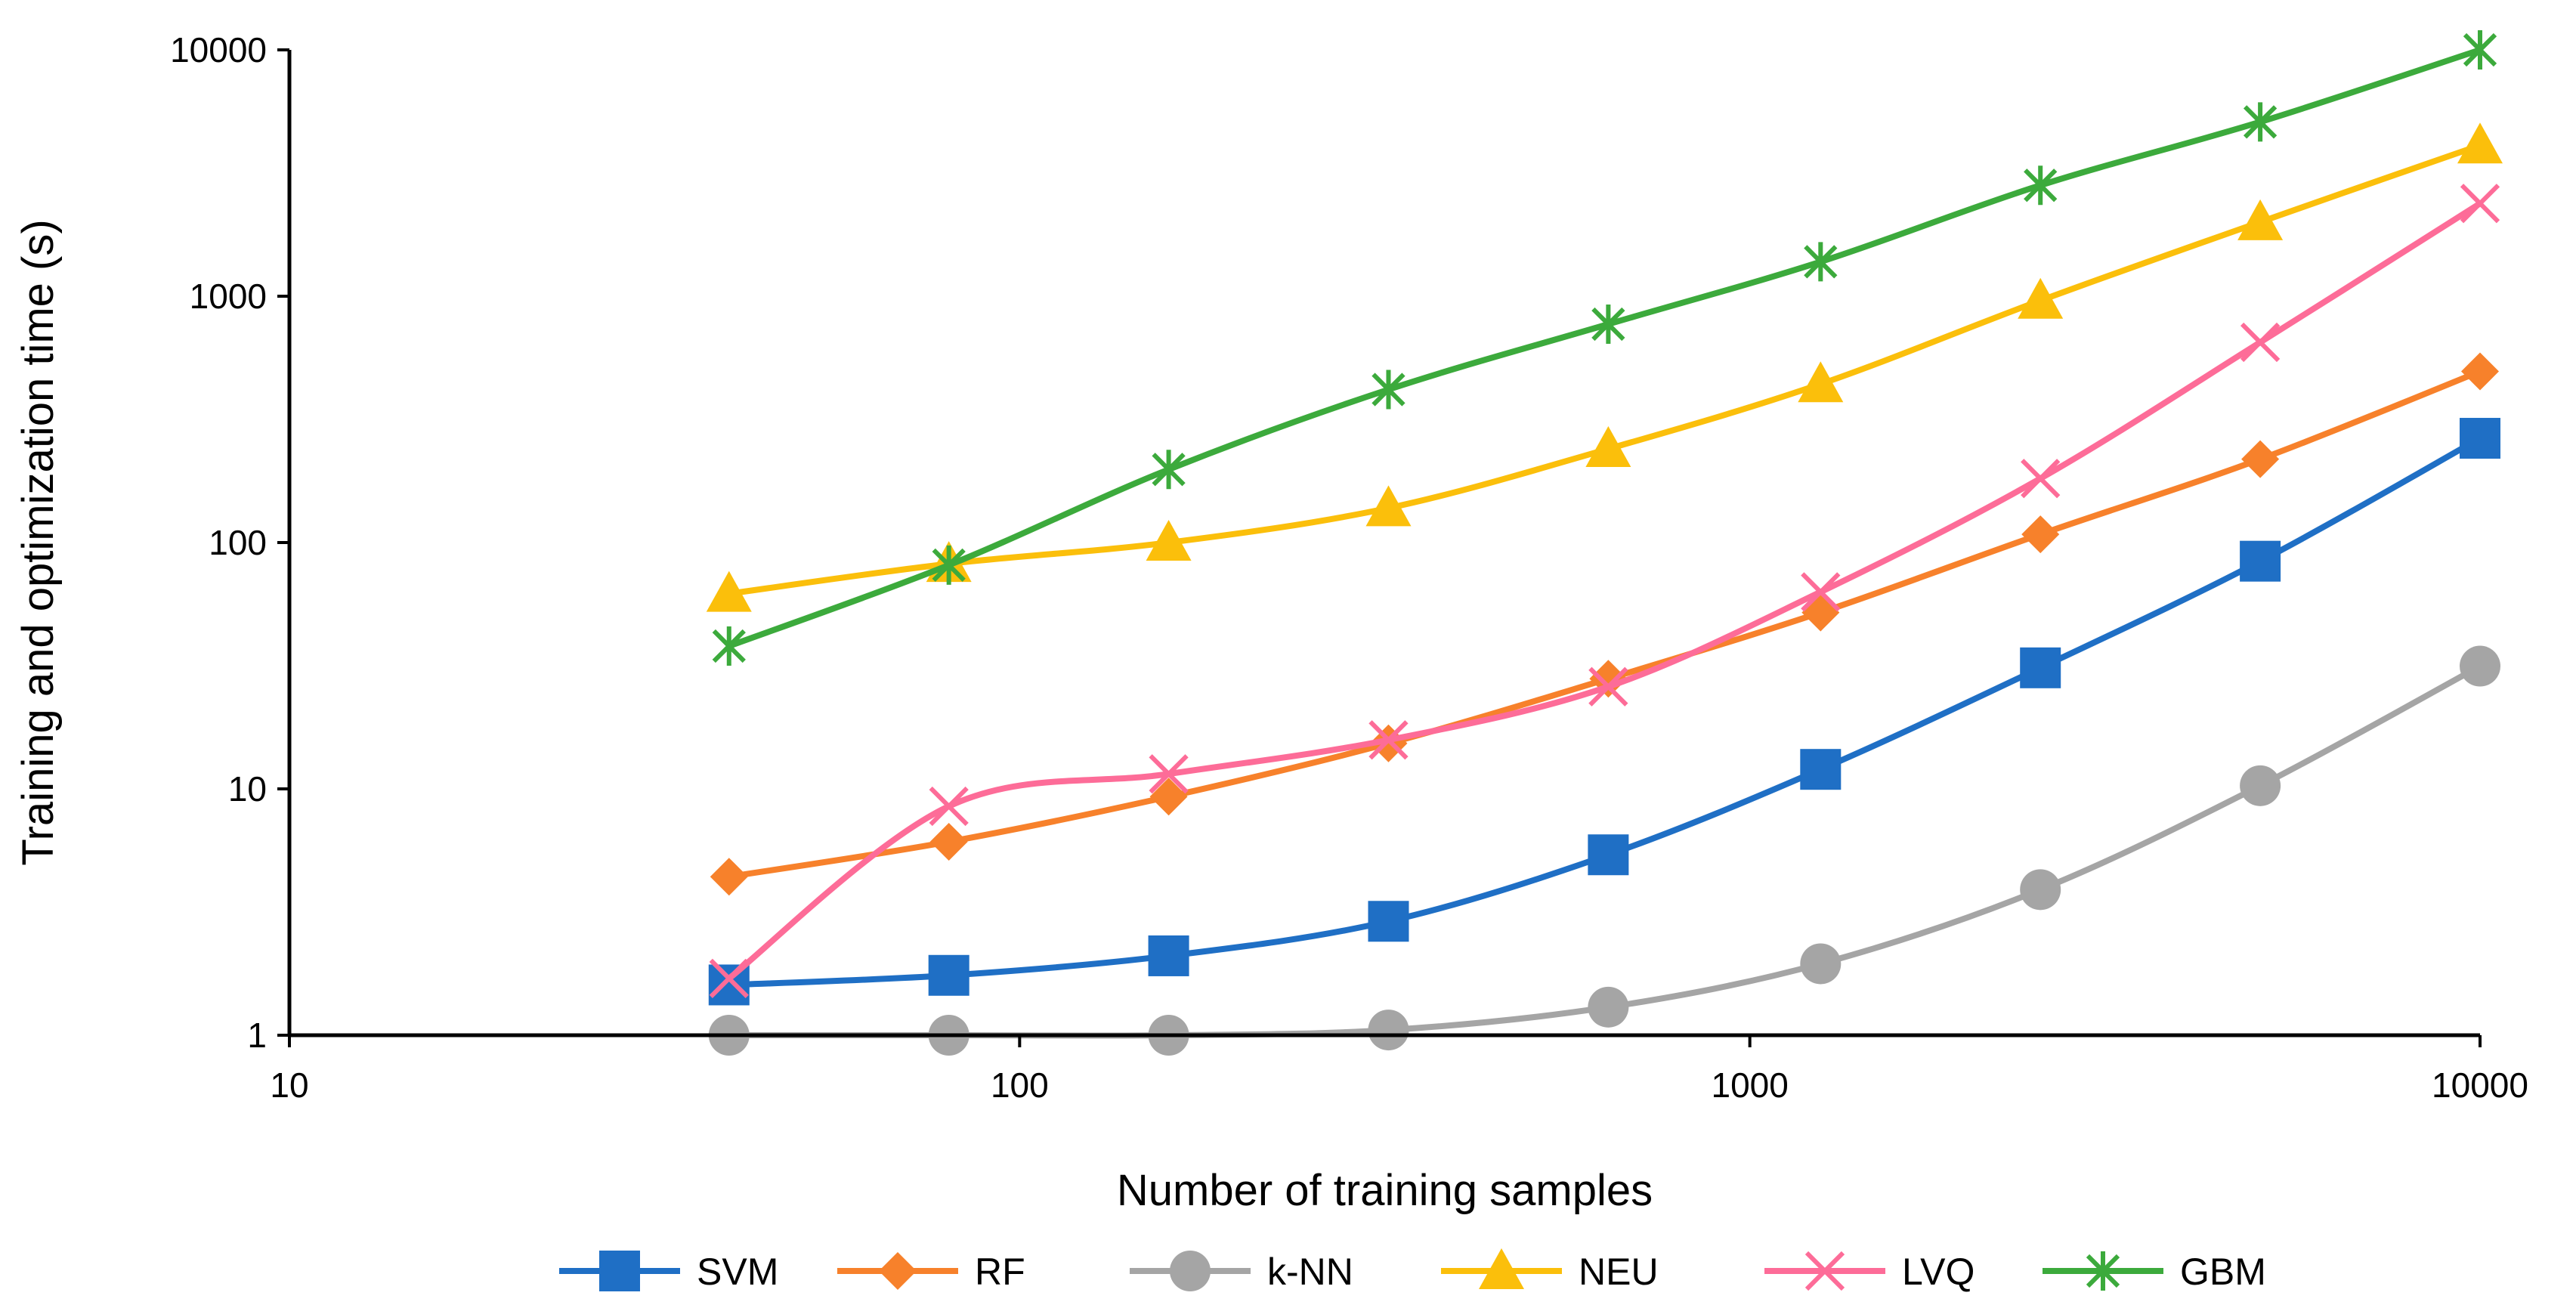 This screenshot has height=1308, width=2576. What do you see at coordinates (2480, 1085) in the screenshot?
I see `x-tick-label: 10000` at bounding box center [2480, 1085].